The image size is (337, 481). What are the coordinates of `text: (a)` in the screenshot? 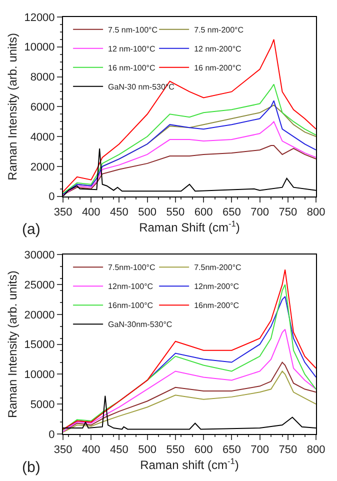 It's located at (31, 229).